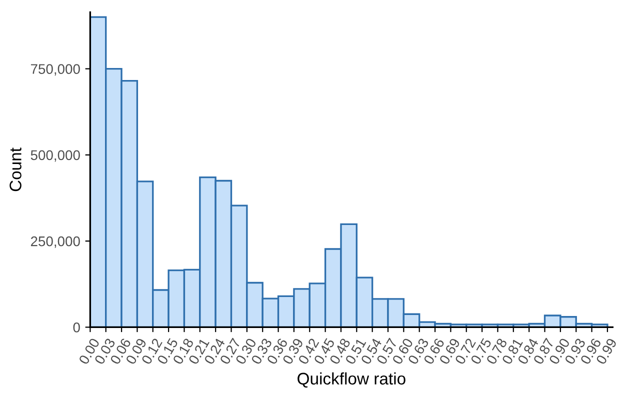 The height and width of the screenshot is (409, 622). I want to click on y-tick-label: 500,000, so click(55, 156).